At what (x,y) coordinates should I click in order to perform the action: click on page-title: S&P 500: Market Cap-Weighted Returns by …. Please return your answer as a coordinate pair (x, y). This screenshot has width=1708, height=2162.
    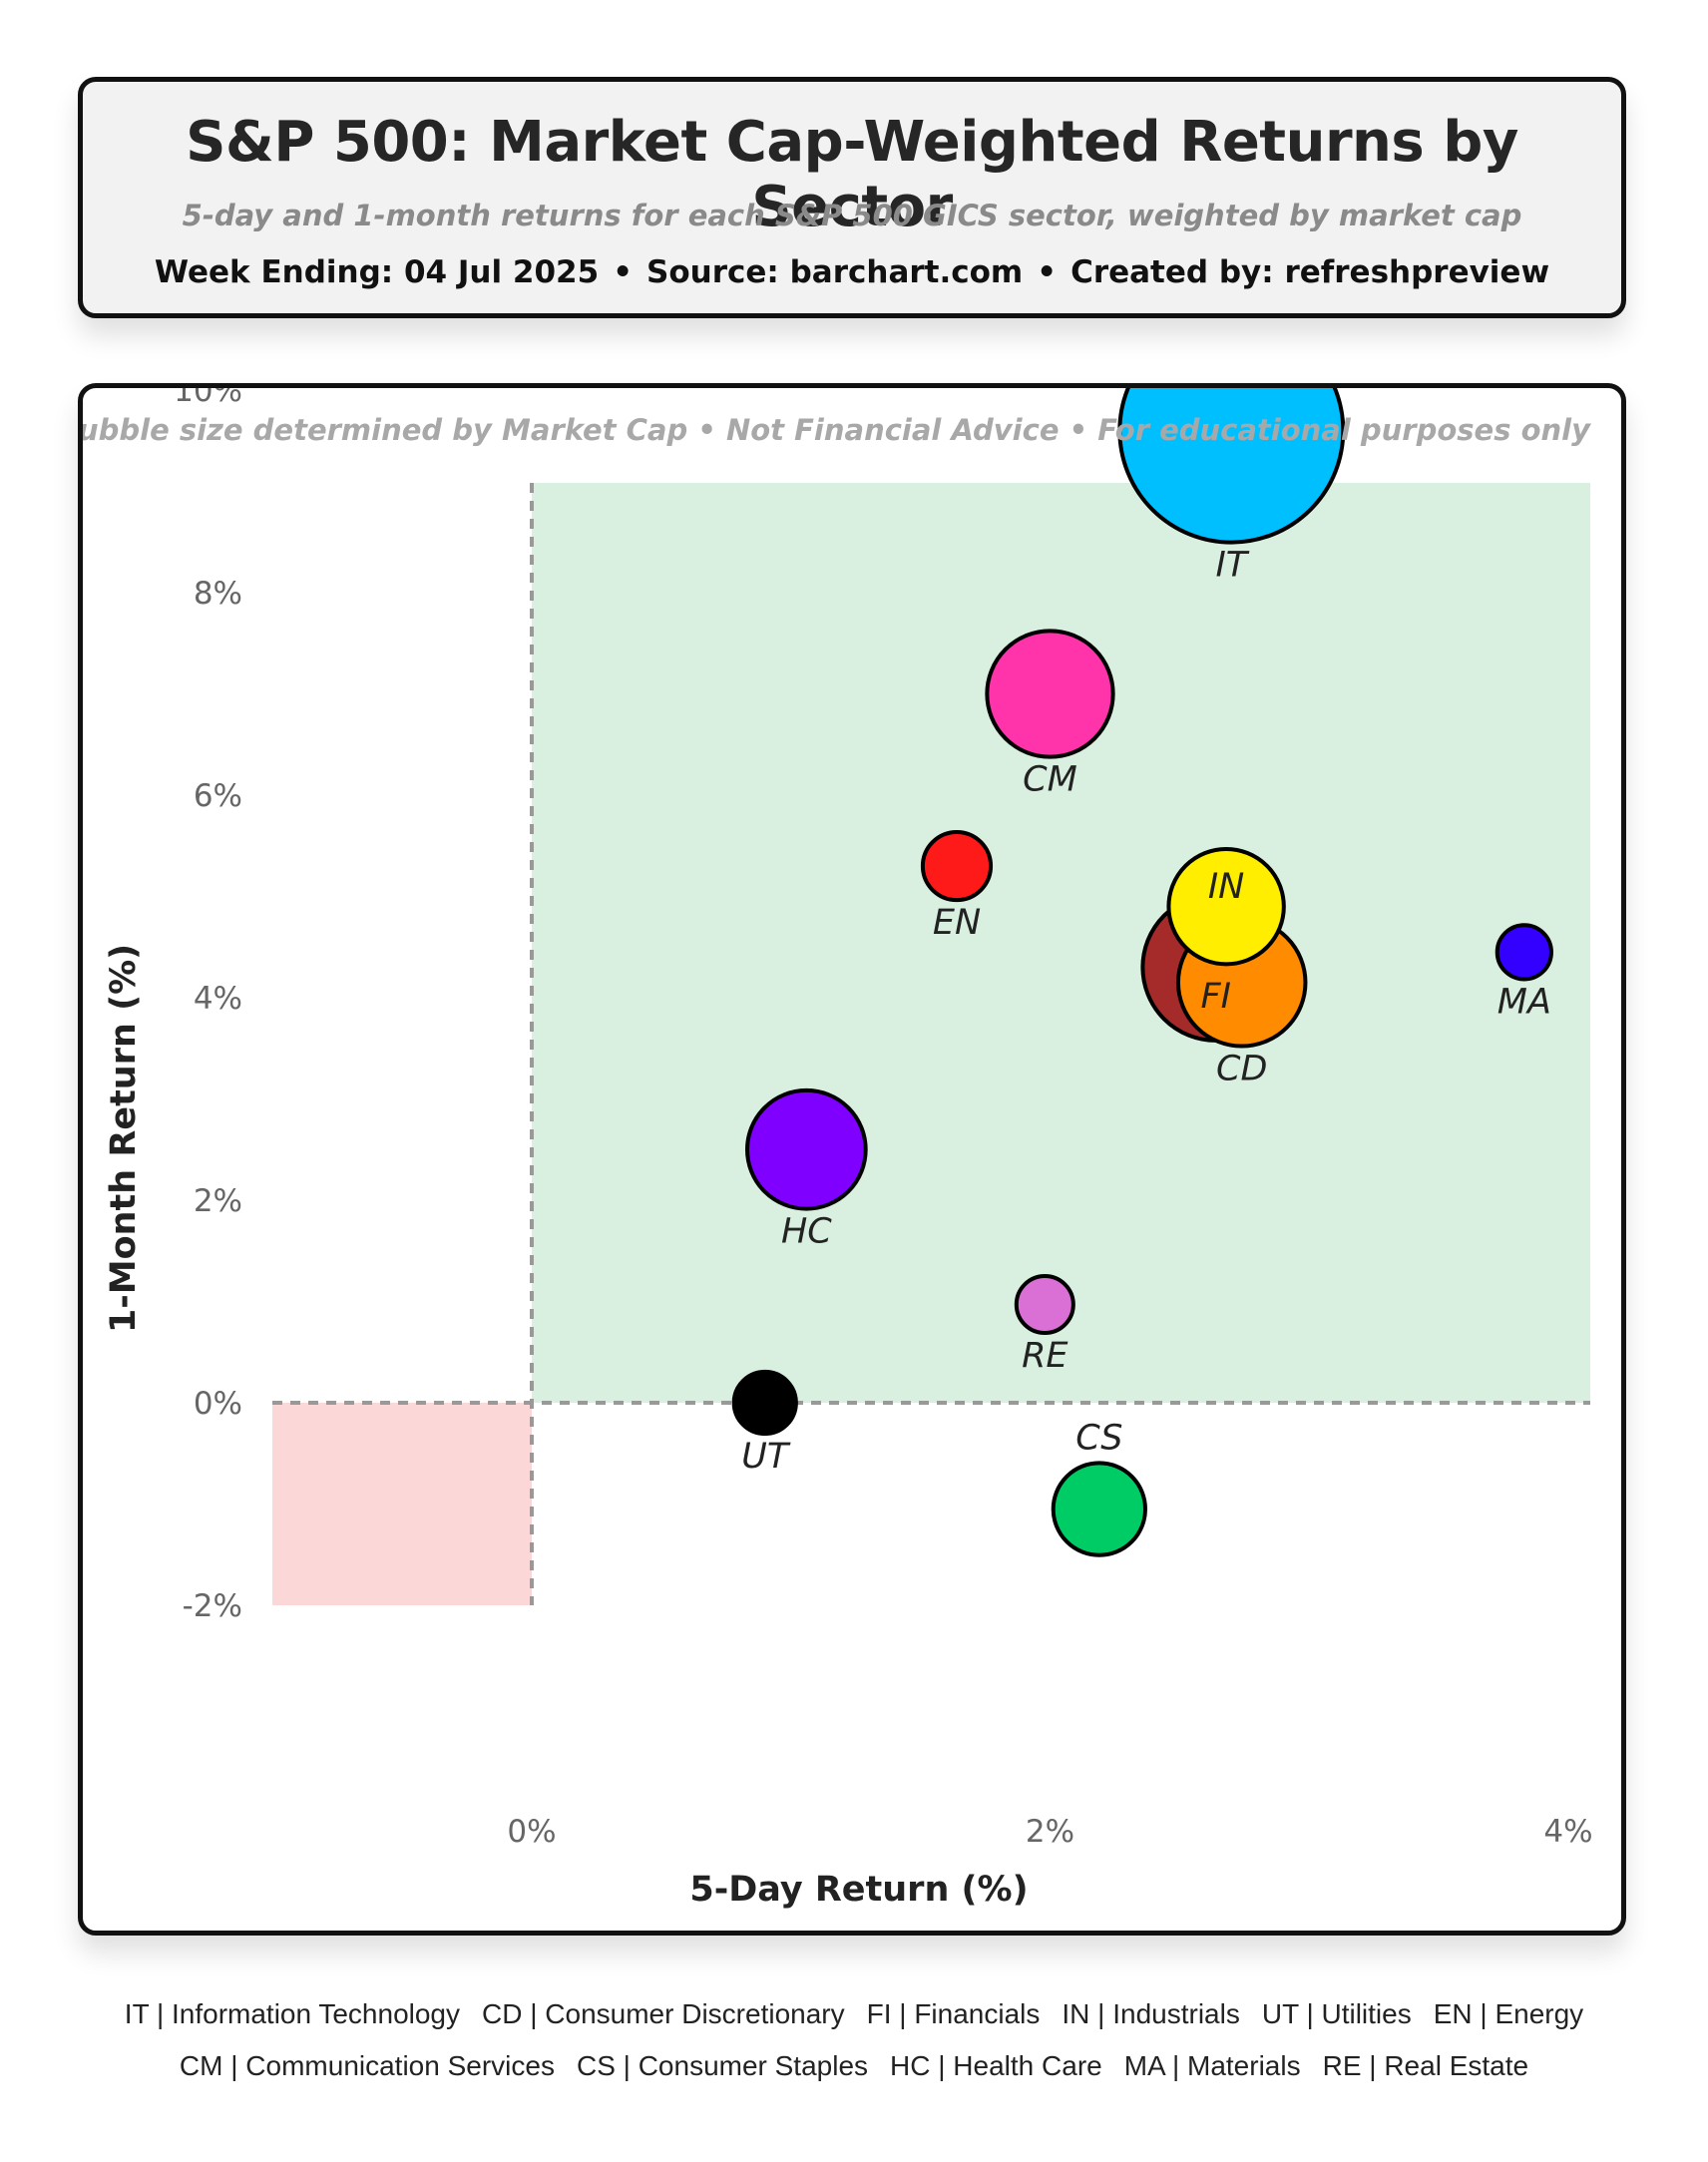
    Looking at the image, I should click on (852, 174).